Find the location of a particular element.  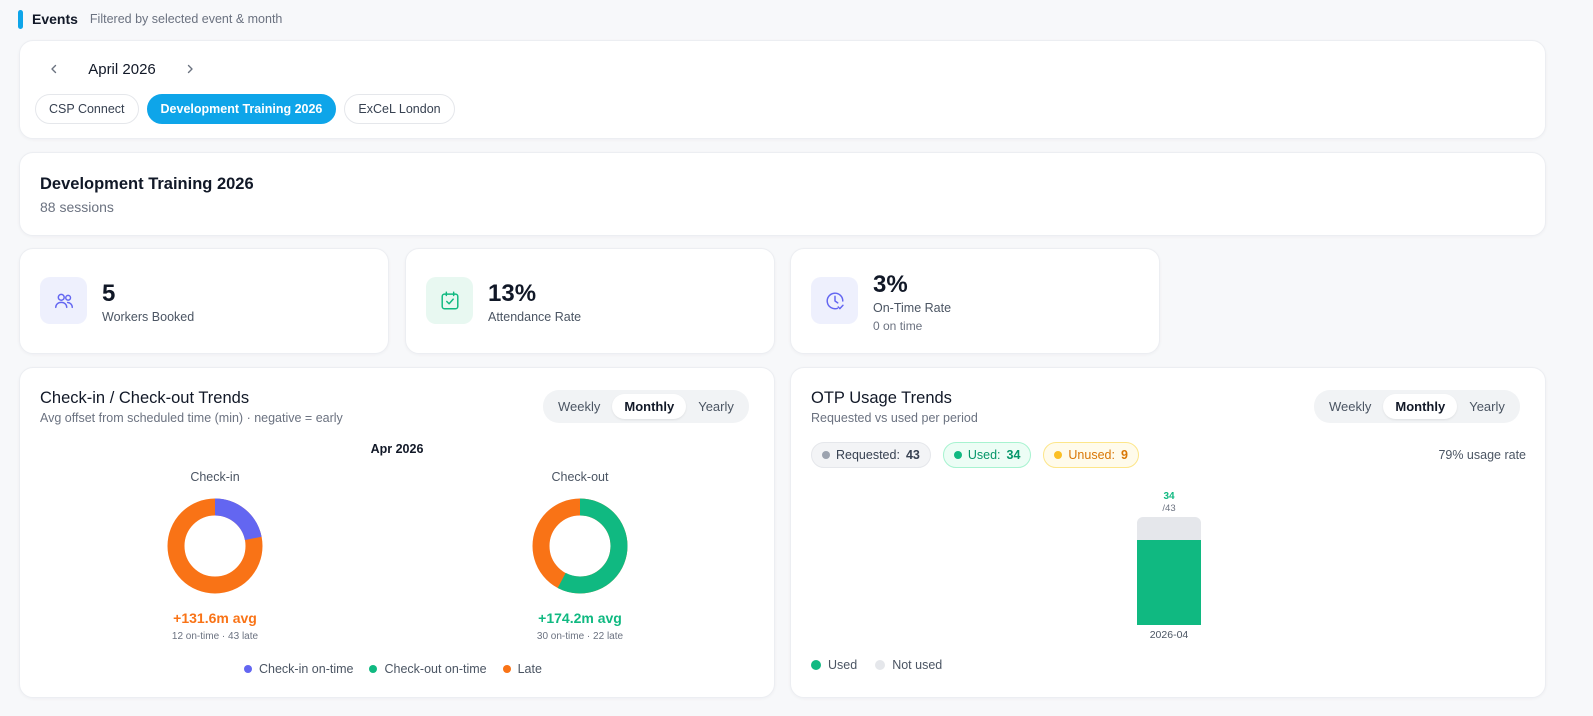

stat-label: Workers Booked is located at coordinates (148, 317).